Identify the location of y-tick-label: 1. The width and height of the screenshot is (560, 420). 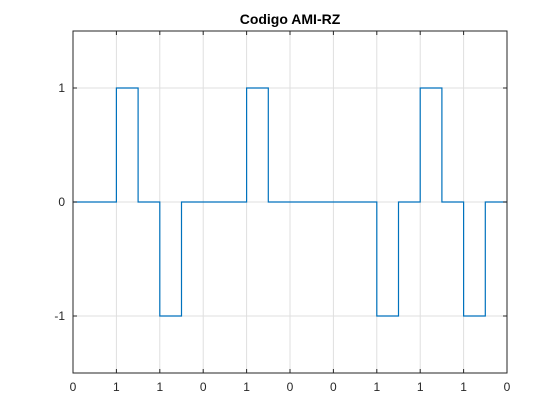
(61, 88).